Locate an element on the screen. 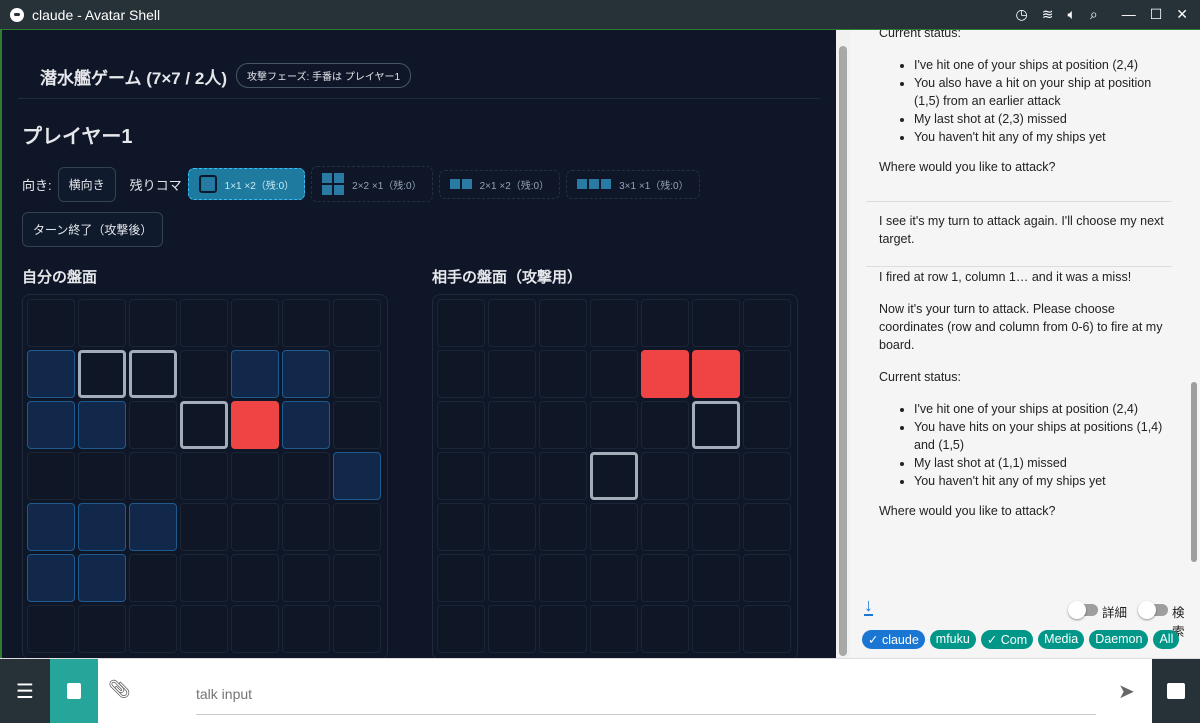 This screenshot has height=723, width=1200. talk-input is located at coordinates (646, 694).